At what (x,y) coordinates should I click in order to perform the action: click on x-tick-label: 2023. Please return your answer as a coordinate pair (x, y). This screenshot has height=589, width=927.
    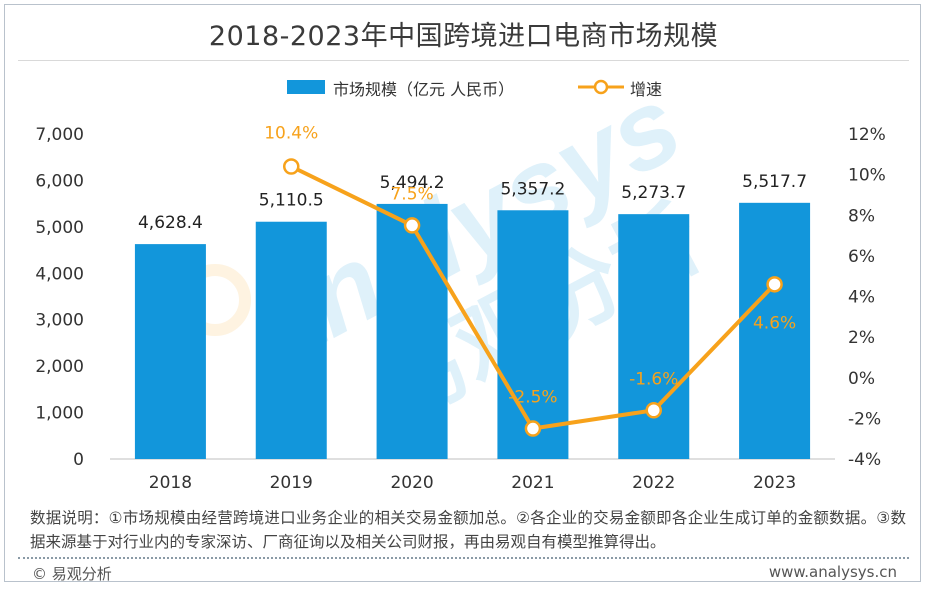
    Looking at the image, I should click on (774, 483).